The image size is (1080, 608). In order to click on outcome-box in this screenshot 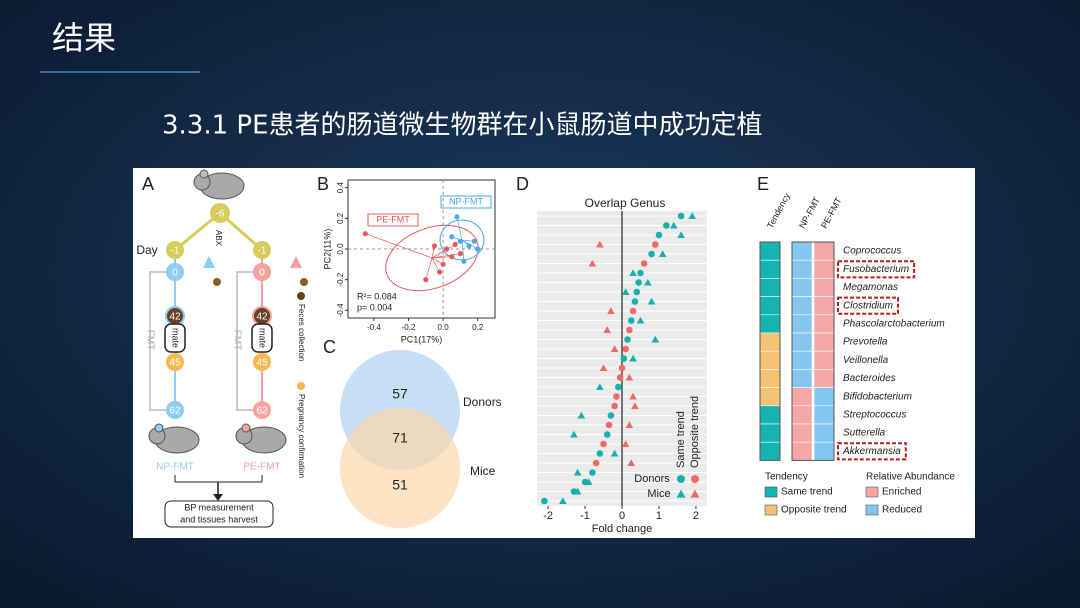, I will do `click(219, 514)`.